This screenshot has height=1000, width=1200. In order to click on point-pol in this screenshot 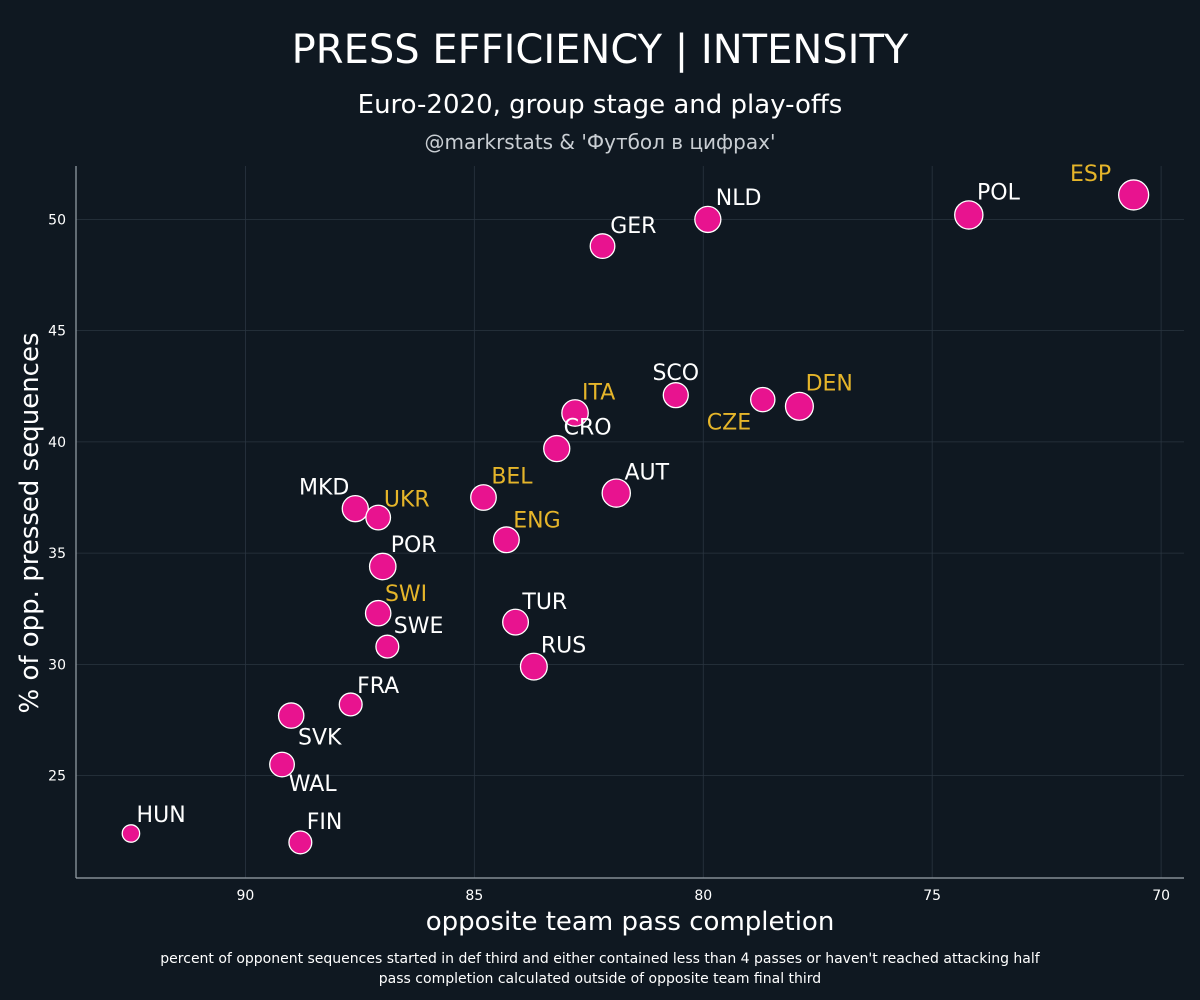, I will do `click(969, 215)`.